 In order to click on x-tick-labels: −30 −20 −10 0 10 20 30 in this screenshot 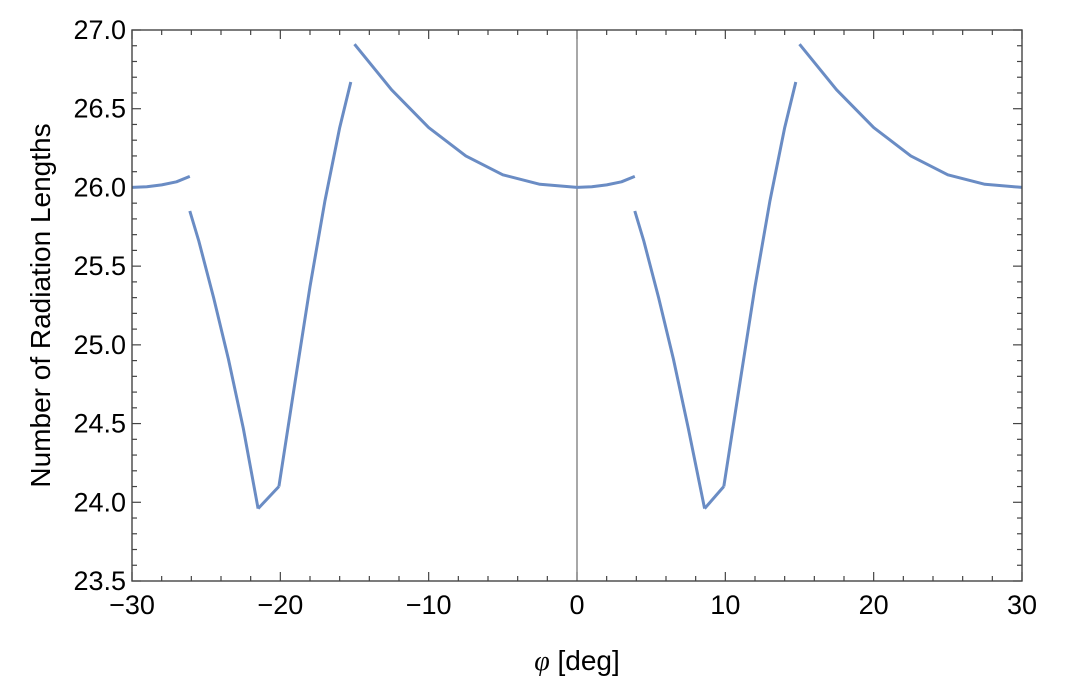, I will do `click(573, 605)`.